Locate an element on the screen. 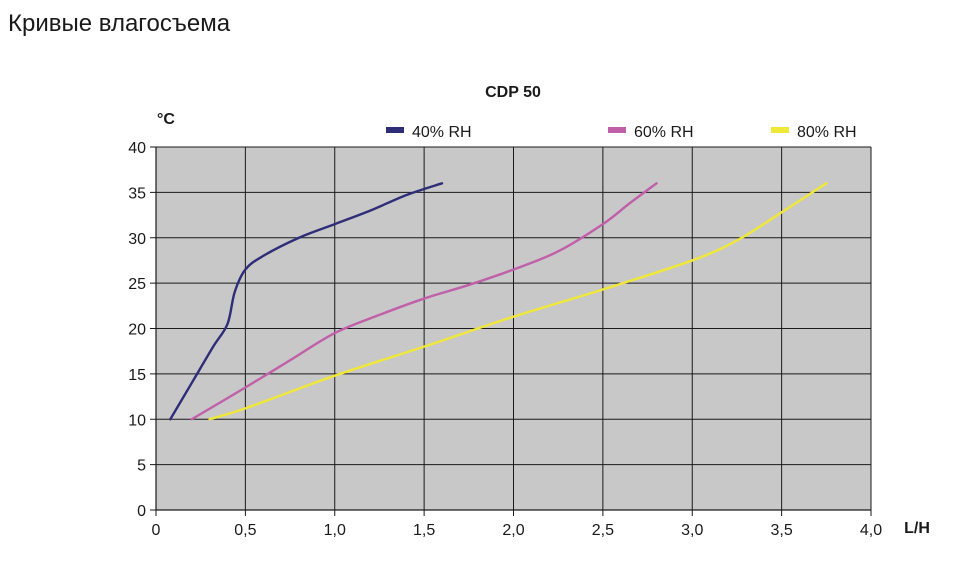 The image size is (973, 567). y-tick-label: 40 is located at coordinates (137, 148).